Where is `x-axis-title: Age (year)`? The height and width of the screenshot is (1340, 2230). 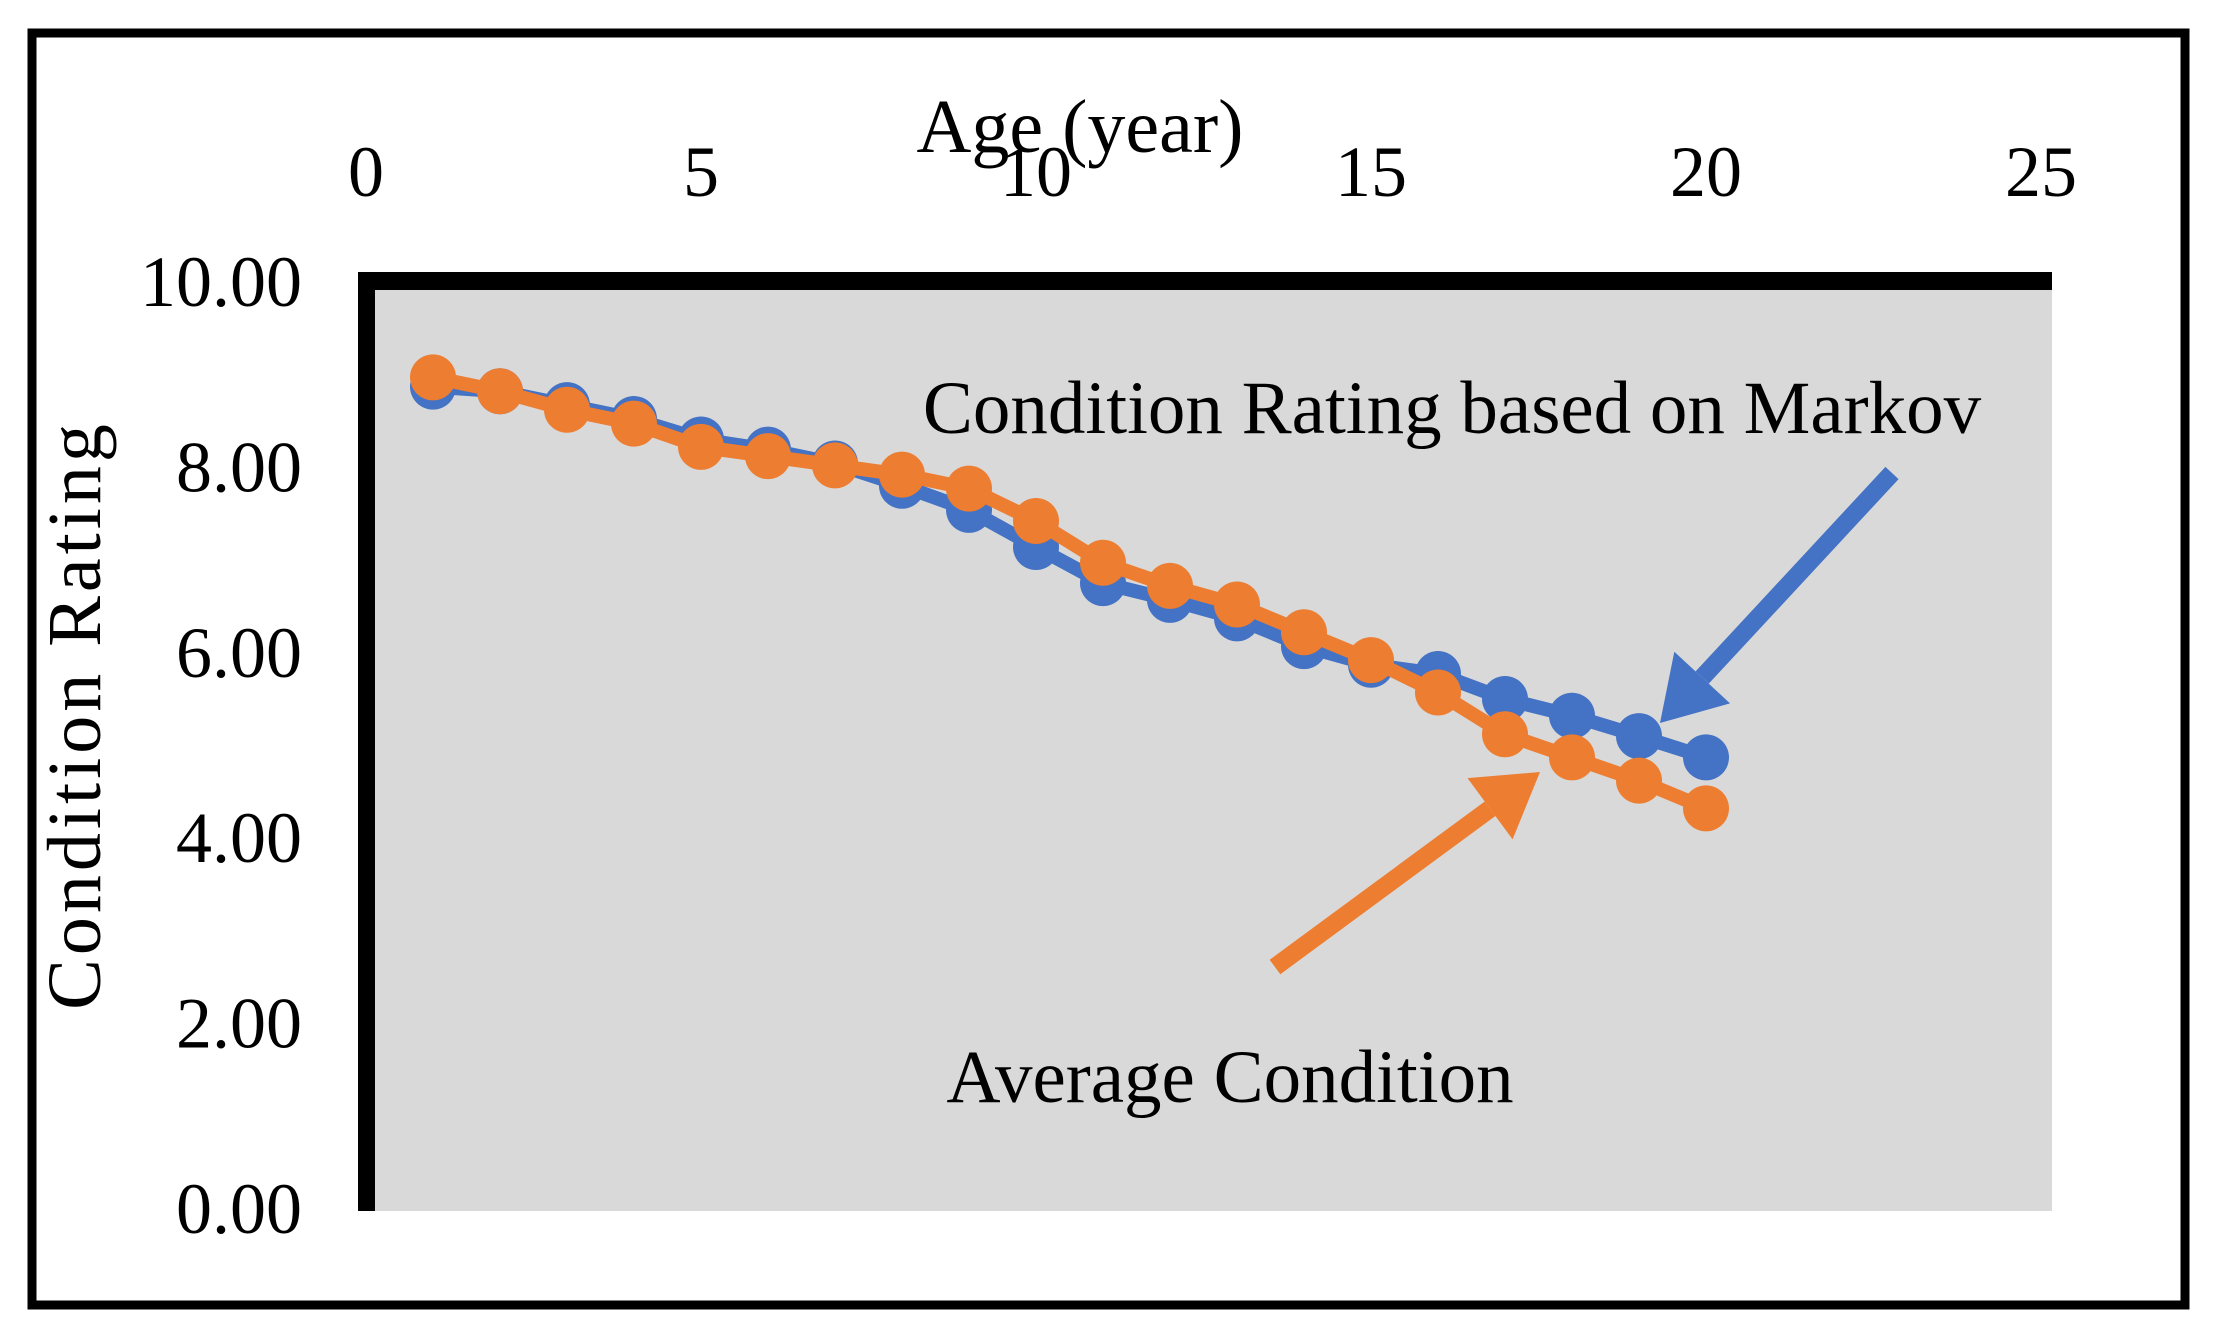 x-axis-title: Age (year) is located at coordinates (1079, 127).